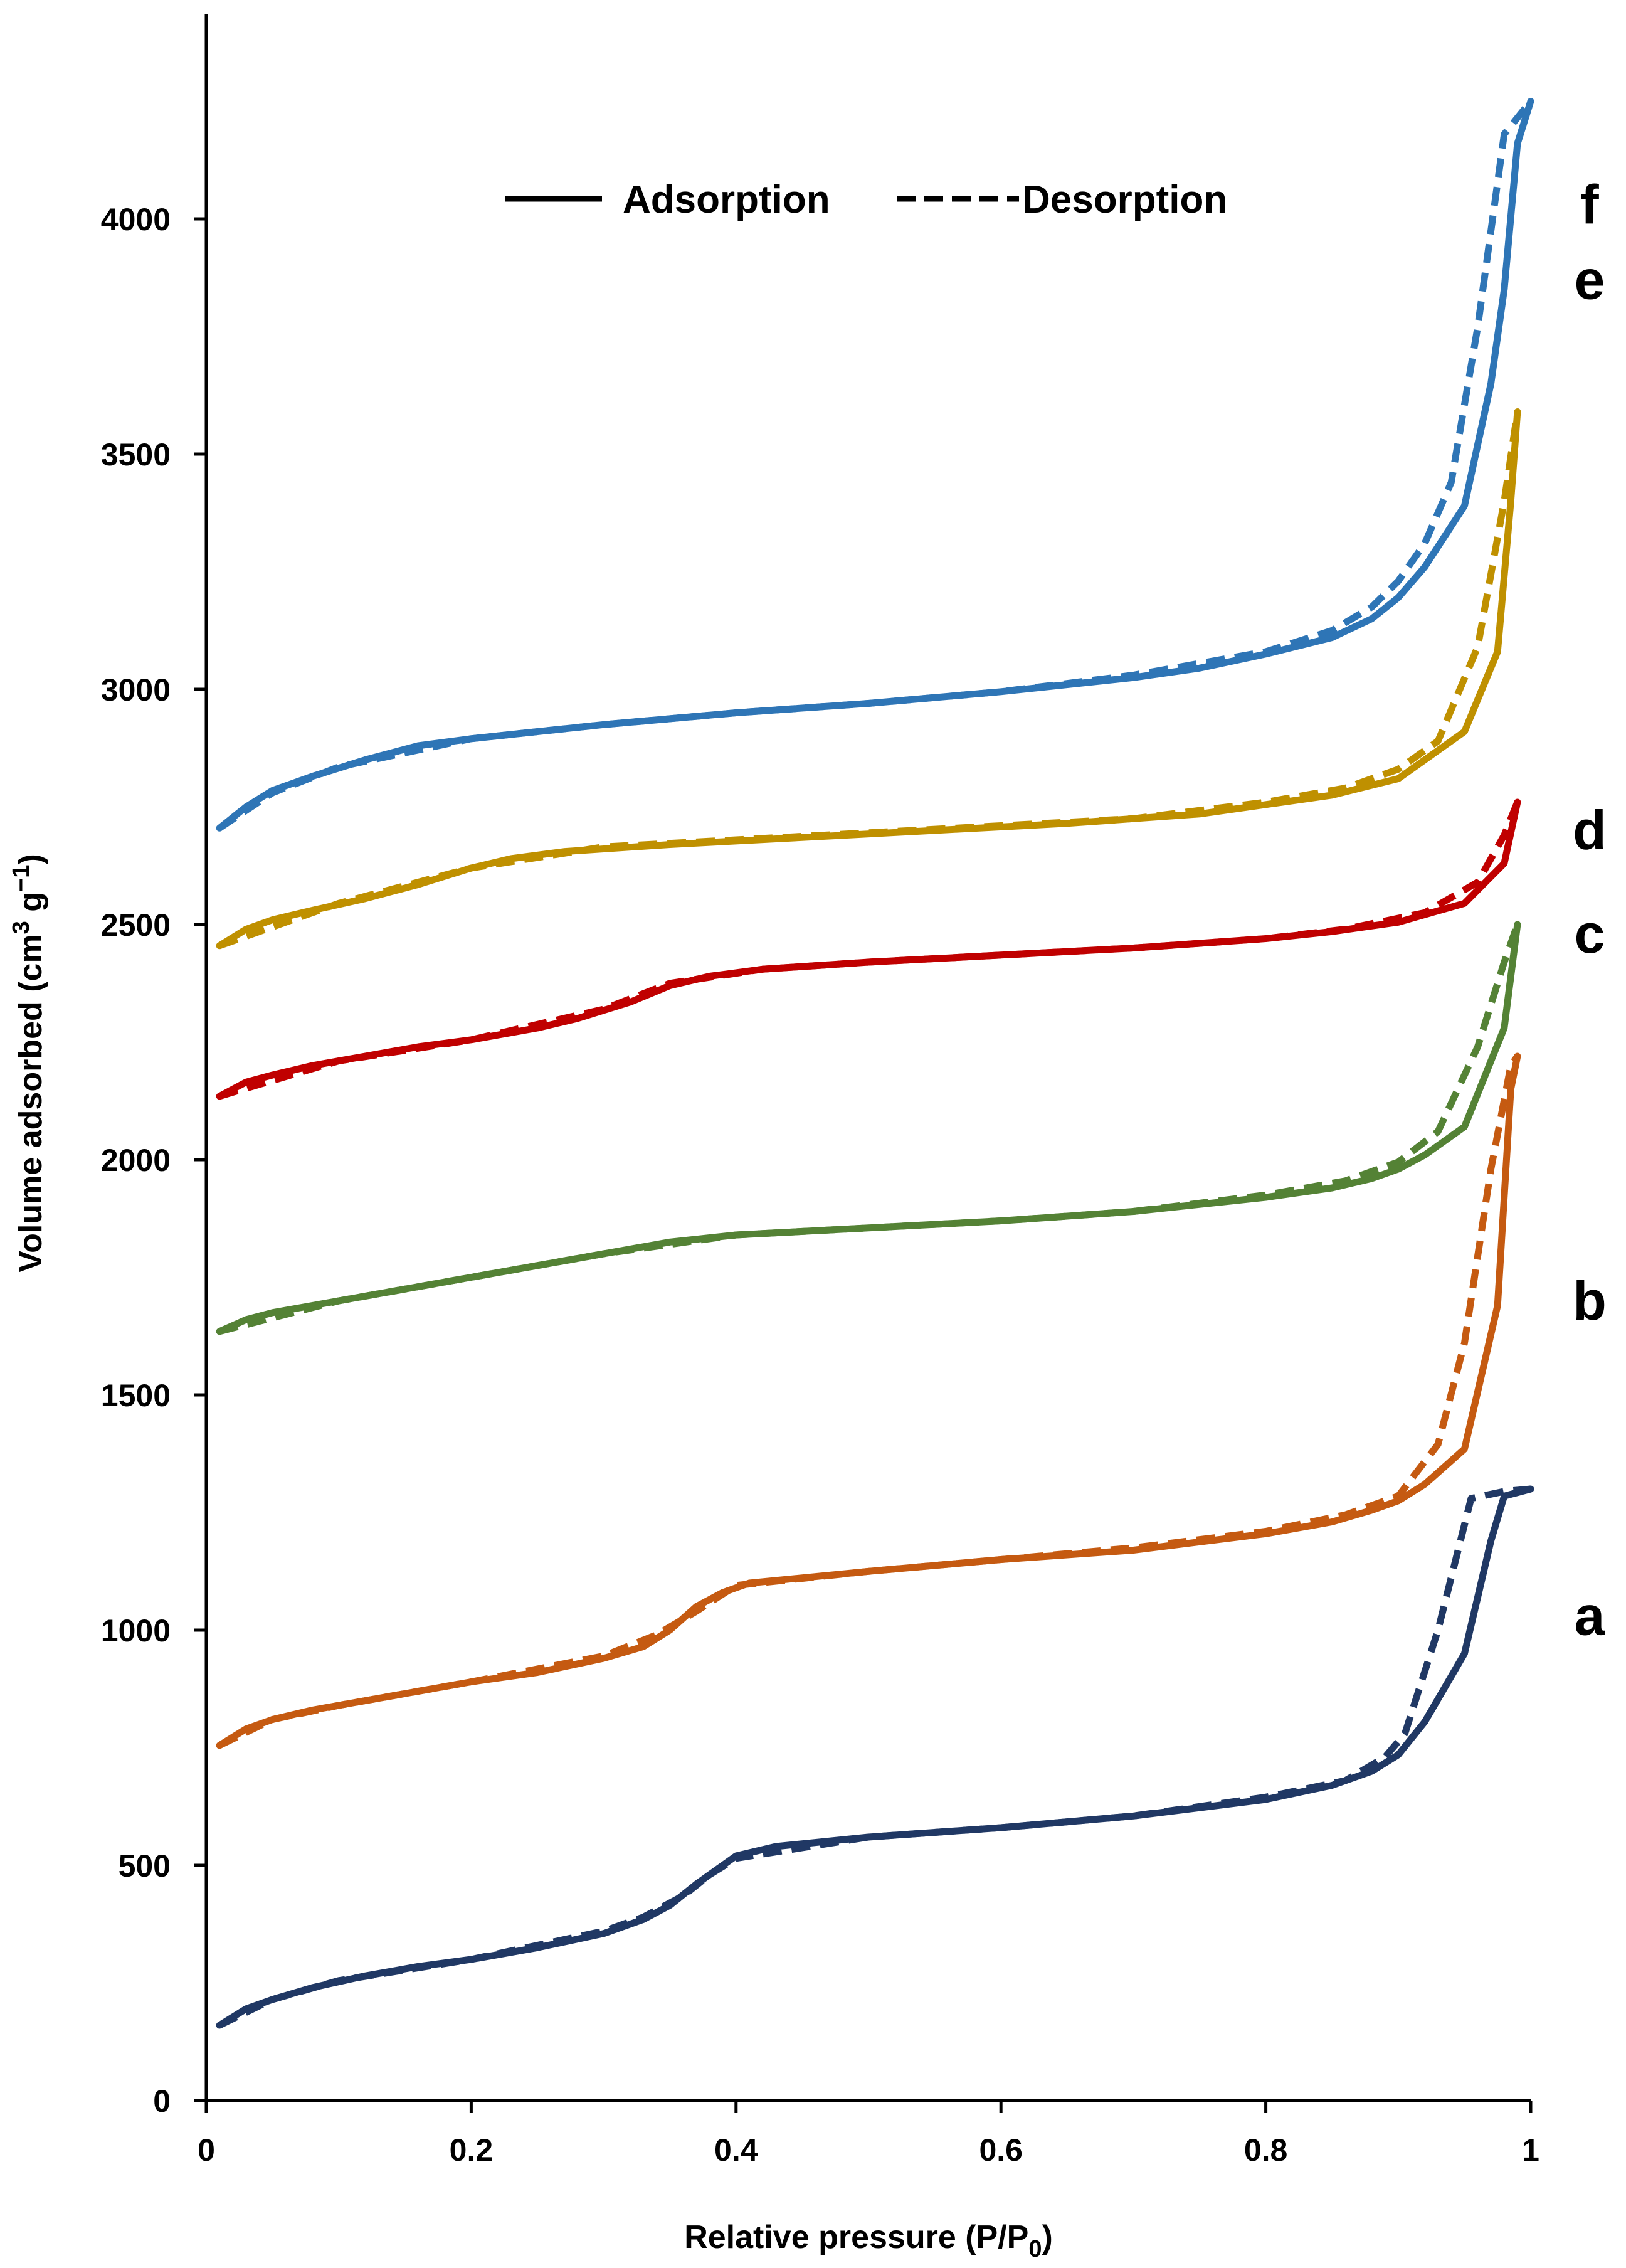 The height and width of the screenshot is (2268, 1626). What do you see at coordinates (136, 689) in the screenshot?
I see `y-tick-label: 3000` at bounding box center [136, 689].